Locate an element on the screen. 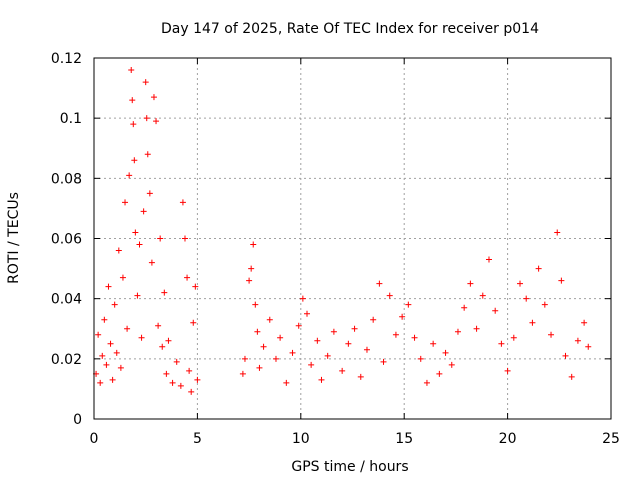  x-tick-label: 5 is located at coordinates (197, 439).